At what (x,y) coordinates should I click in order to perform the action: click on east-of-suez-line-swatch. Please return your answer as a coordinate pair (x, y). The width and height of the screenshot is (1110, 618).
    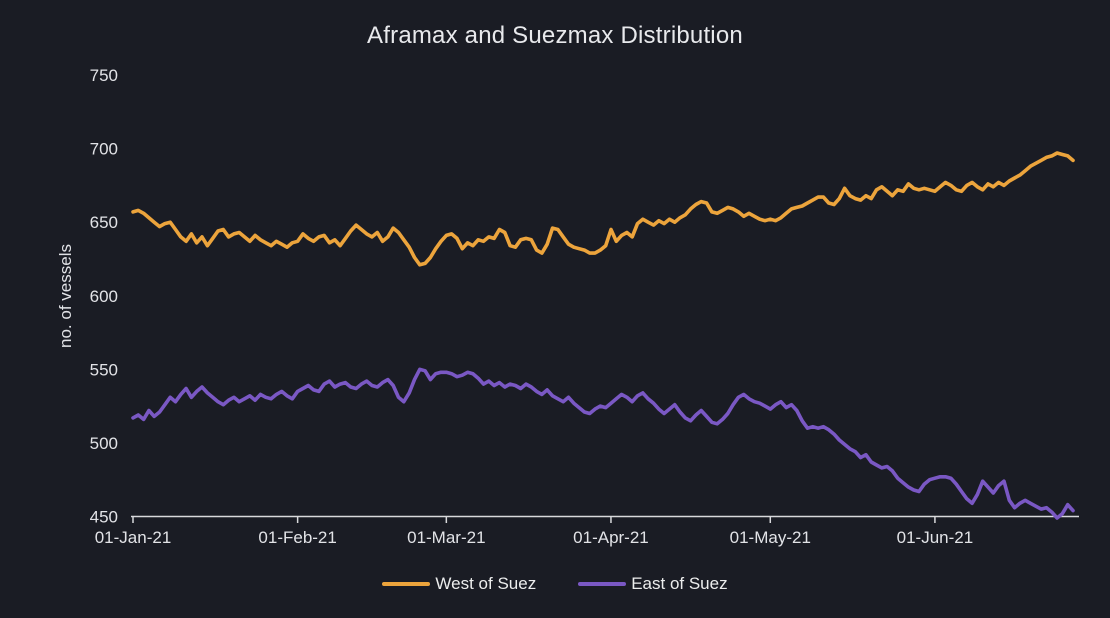
    Looking at the image, I should click on (602, 584).